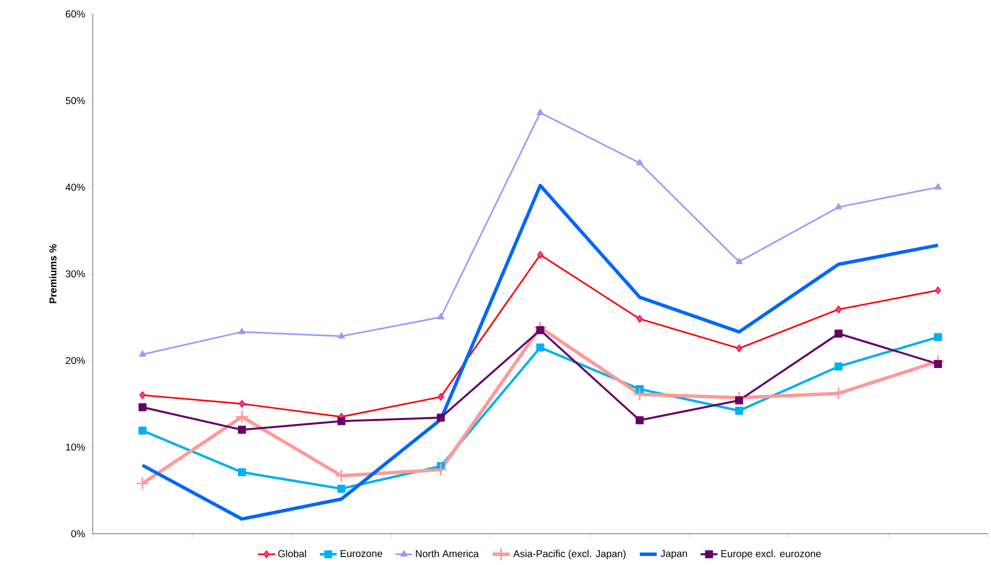  What do you see at coordinates (52, 274) in the screenshot?
I see `y-axis-title: Premiums %` at bounding box center [52, 274].